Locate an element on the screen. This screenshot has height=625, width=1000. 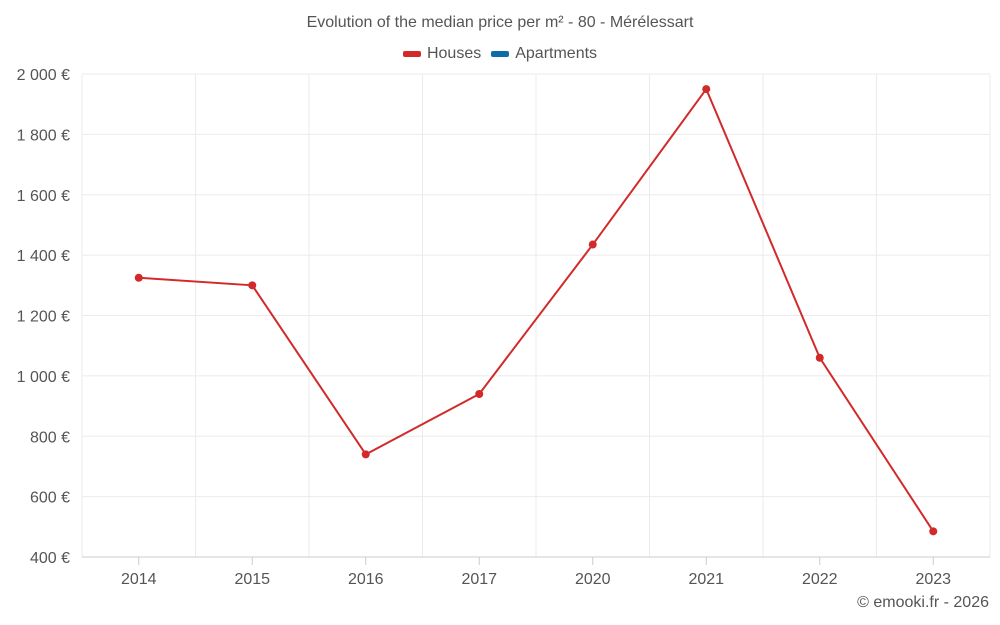
x-tick-label: 2020 is located at coordinates (593, 579).